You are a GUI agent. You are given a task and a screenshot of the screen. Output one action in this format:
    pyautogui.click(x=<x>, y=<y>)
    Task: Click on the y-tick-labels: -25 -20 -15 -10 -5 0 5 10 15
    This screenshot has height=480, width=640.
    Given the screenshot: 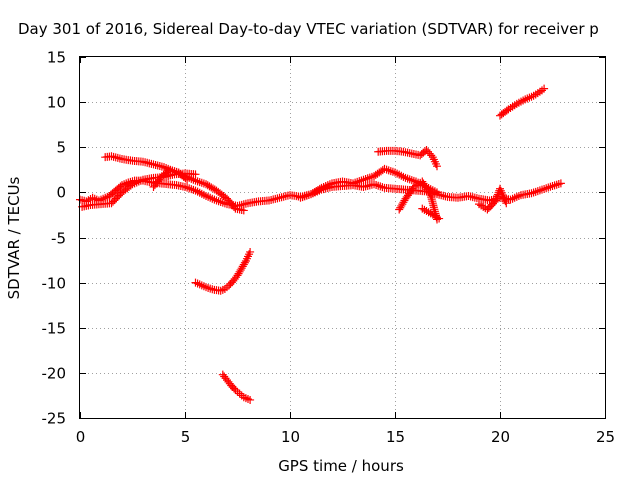 What is the action you would take?
    pyautogui.click(x=54, y=238)
    